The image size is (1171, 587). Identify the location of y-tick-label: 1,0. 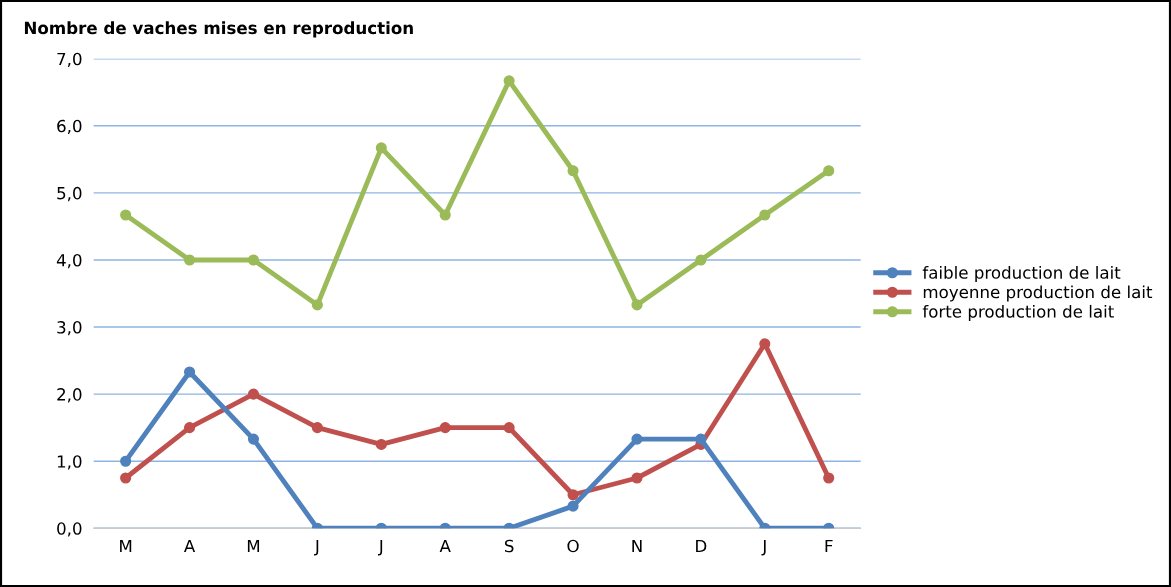
(69, 462).